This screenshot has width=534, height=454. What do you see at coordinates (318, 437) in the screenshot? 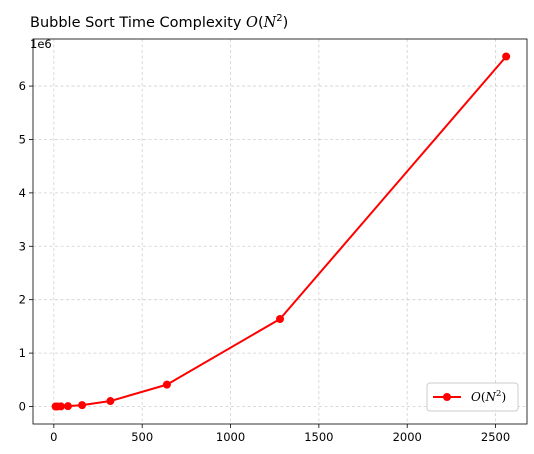
I see `x-tick-label: 1500` at bounding box center [318, 437].